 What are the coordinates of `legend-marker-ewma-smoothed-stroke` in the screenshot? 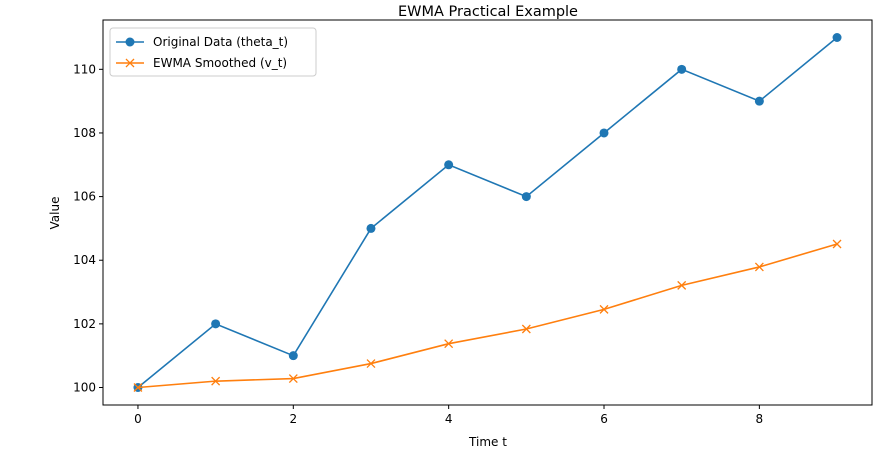 It's located at (130, 63).